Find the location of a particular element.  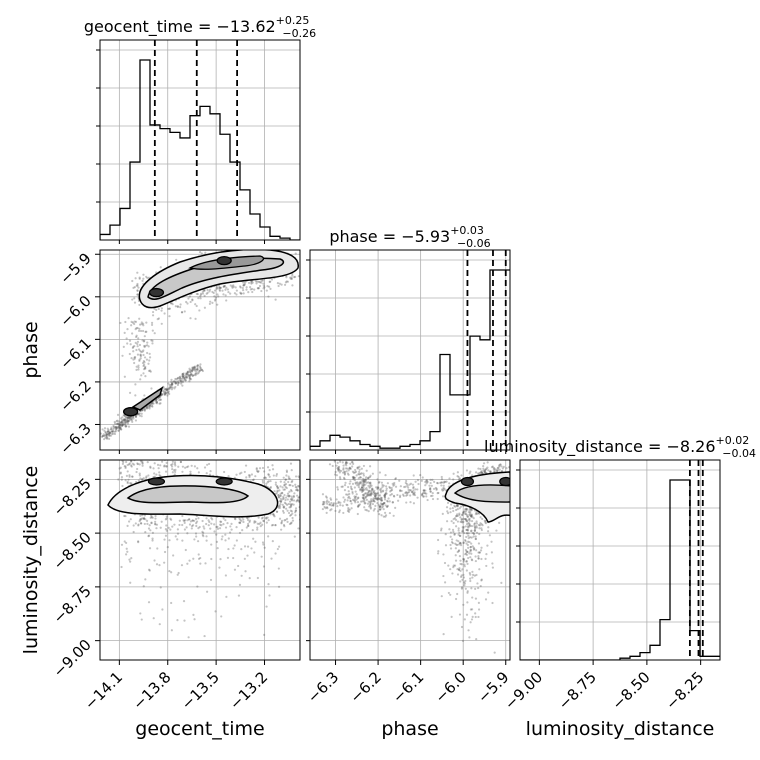

contour-mid is located at coordinates (481, 493).